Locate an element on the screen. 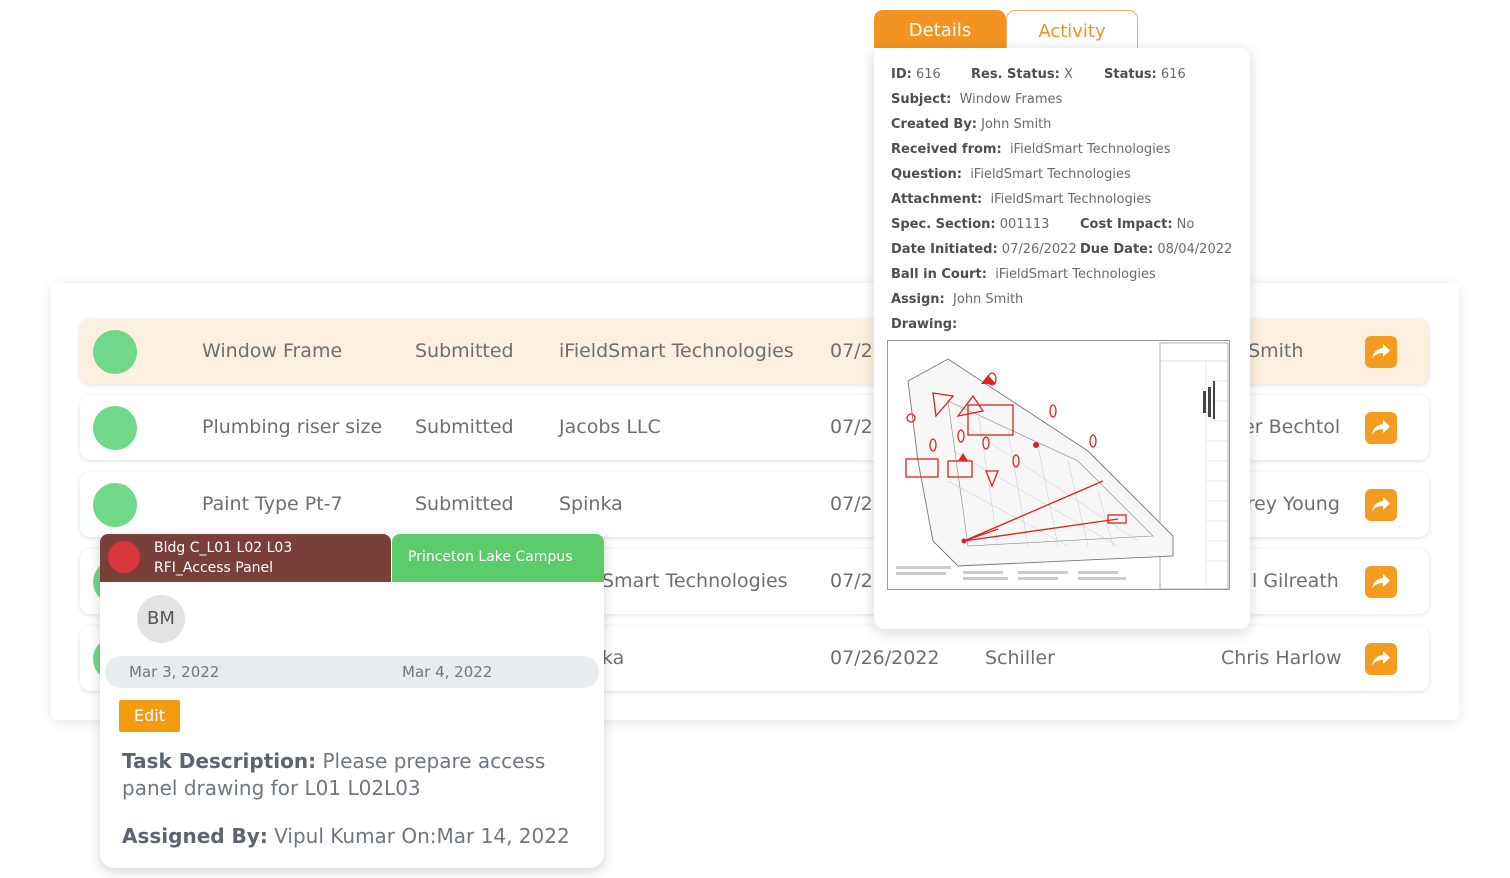 The height and width of the screenshot is (878, 1510). detail-subject: Subject: Window Frames is located at coordinates (977, 99).